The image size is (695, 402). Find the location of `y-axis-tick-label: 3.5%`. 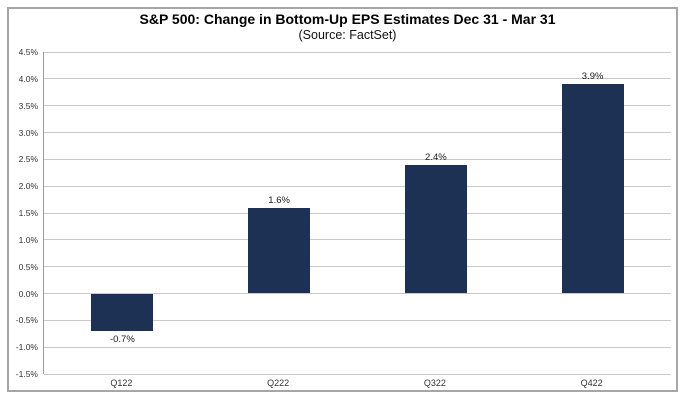

y-axis-tick-label: 3.5% is located at coordinates (28, 105).